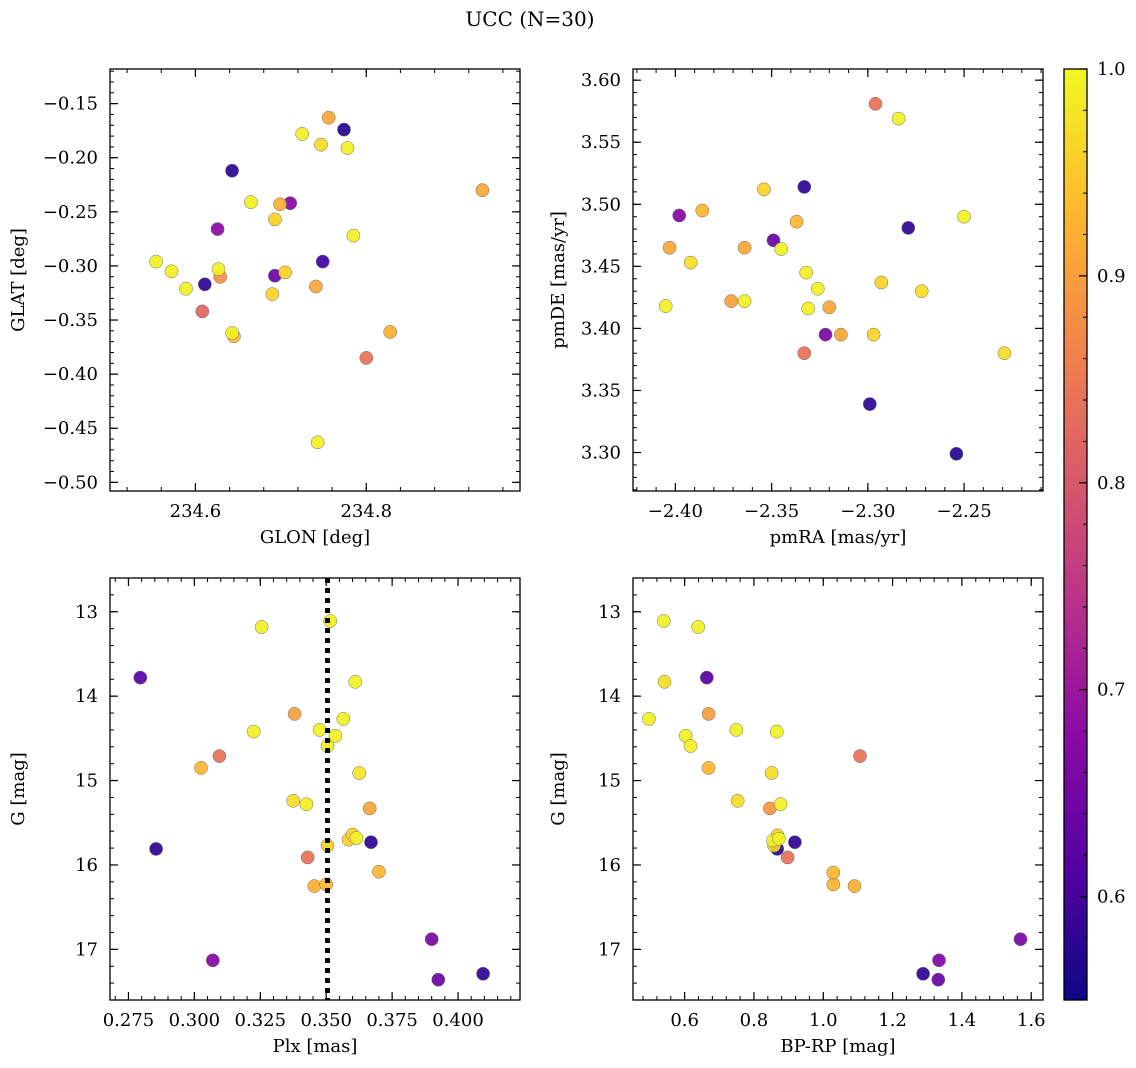 The height and width of the screenshot is (1068, 1136). What do you see at coordinates (684, 1020) in the screenshot?
I see `x-tick-label: 0.6` at bounding box center [684, 1020].